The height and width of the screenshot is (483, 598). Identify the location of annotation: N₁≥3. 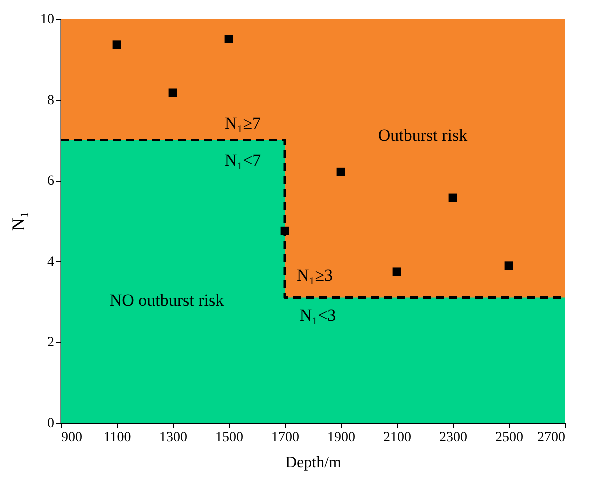
(315, 275).